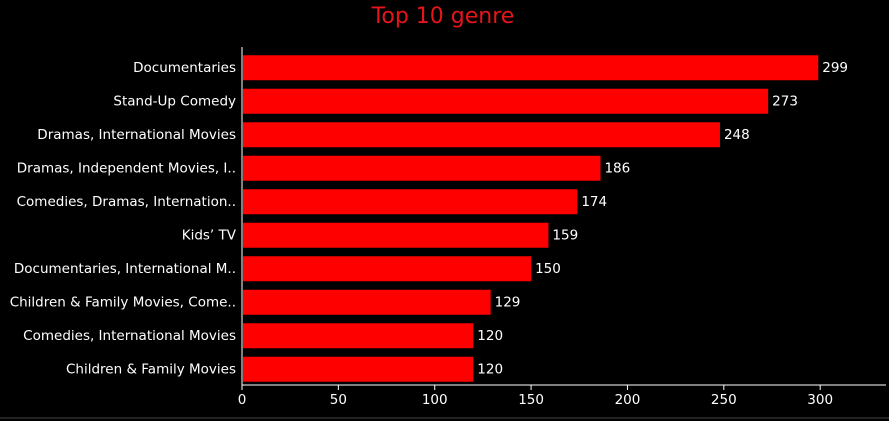  I want to click on category-label: Dramas, Independent Movies, I.., so click(126, 168).